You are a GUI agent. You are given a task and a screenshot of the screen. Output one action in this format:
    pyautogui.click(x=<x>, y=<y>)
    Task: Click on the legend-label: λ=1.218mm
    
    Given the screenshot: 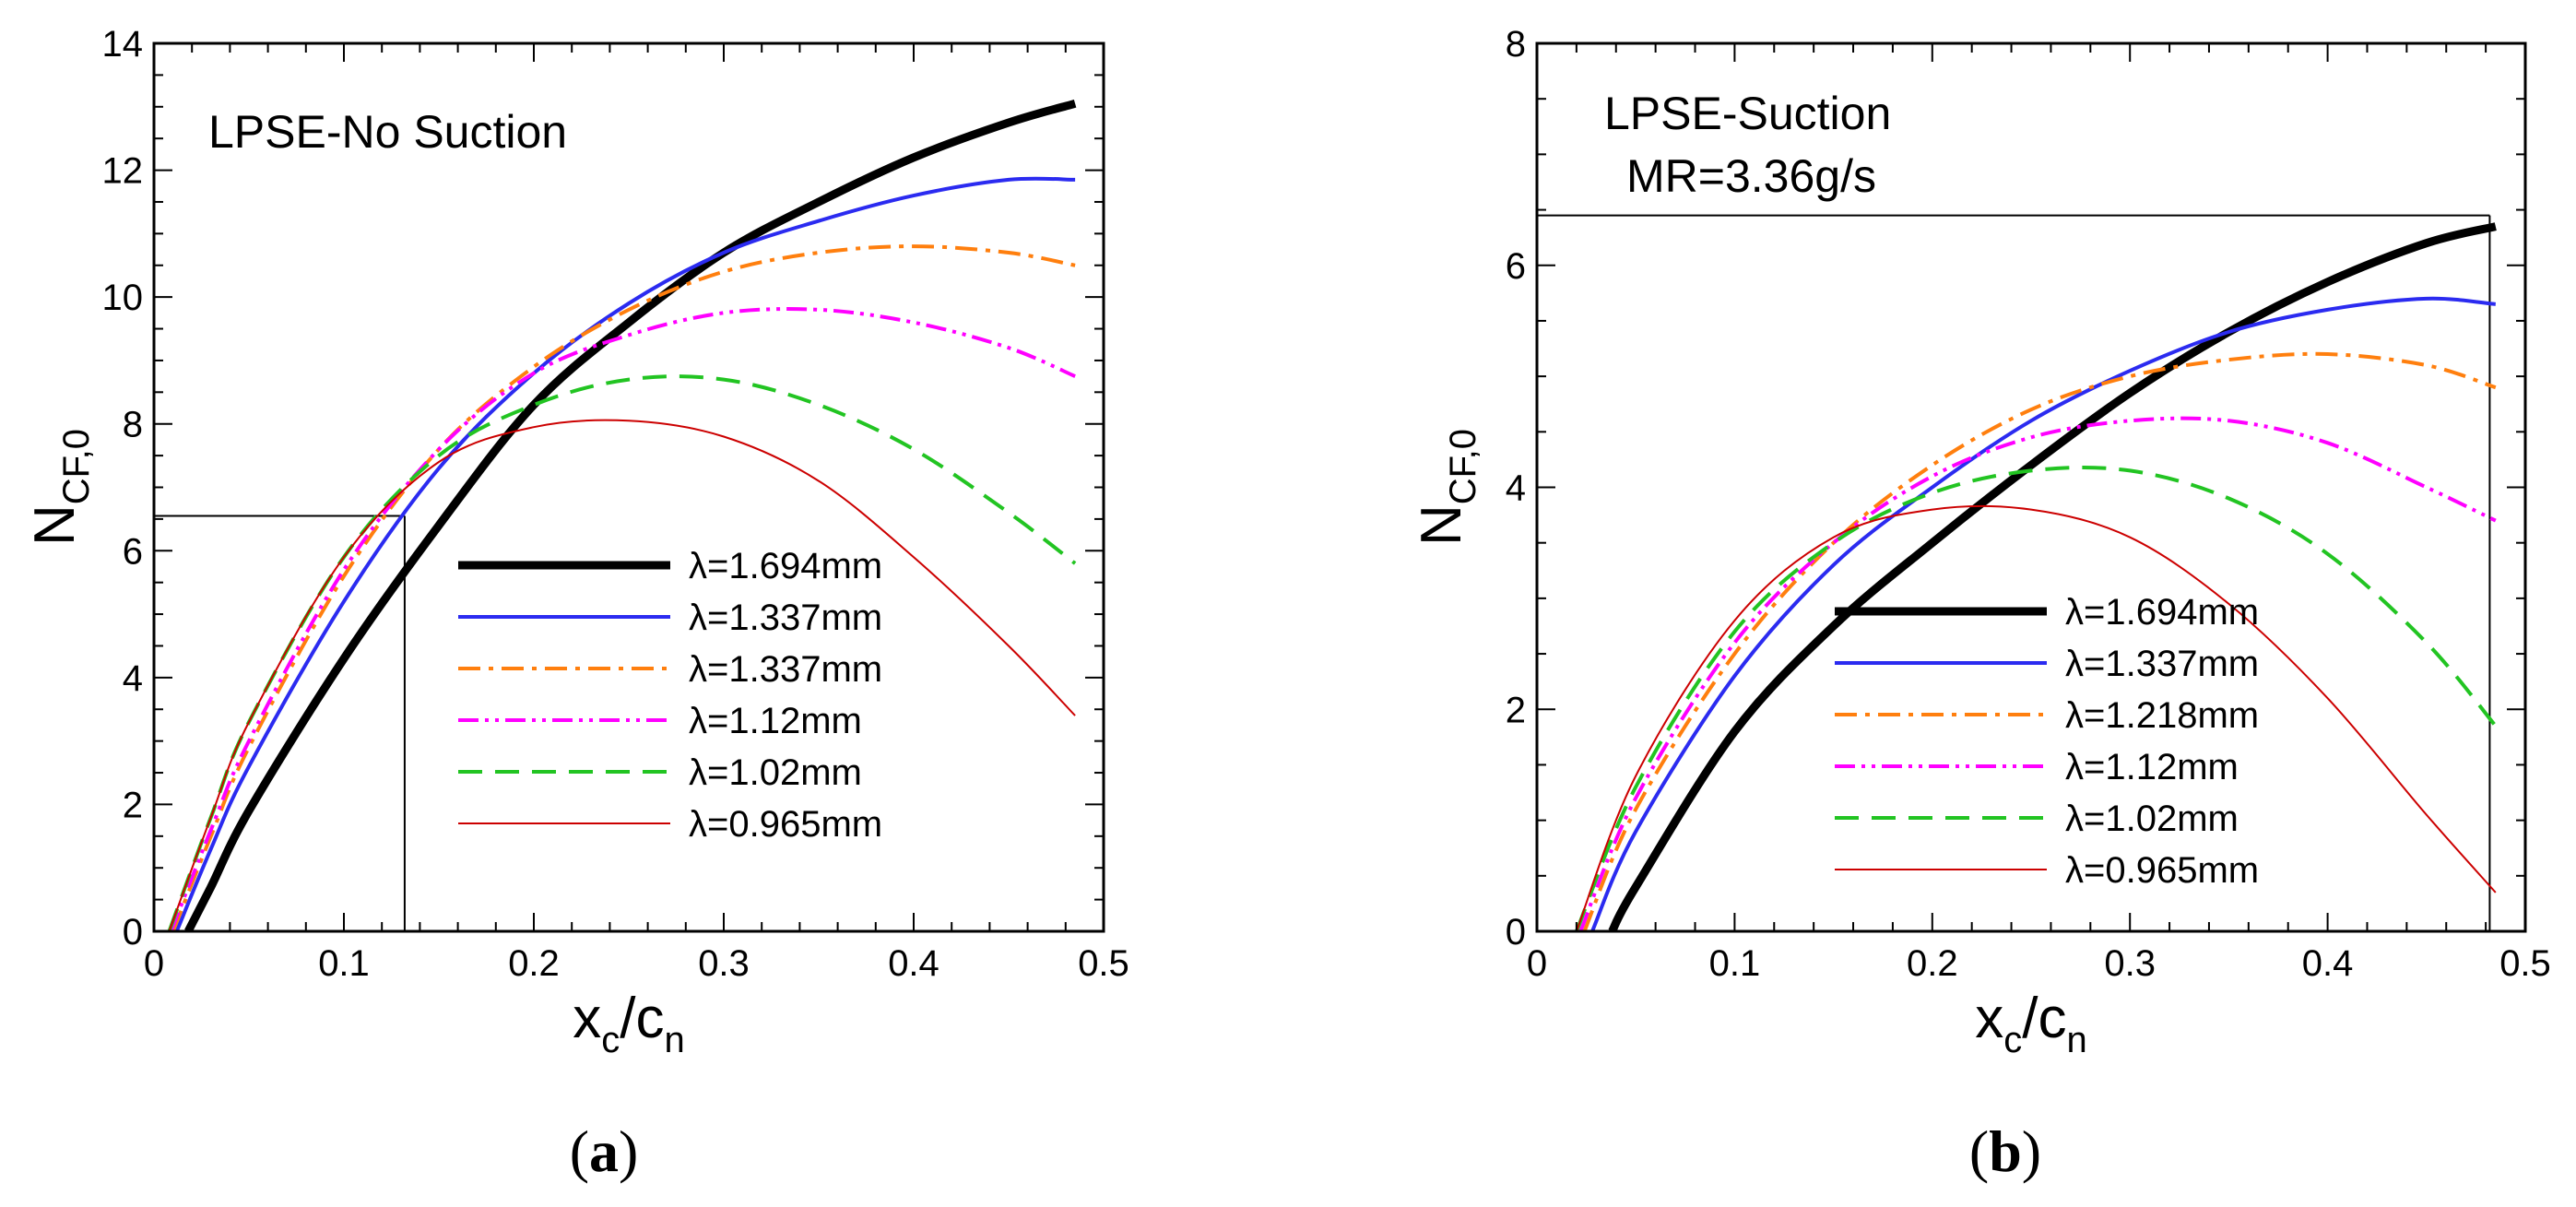 What is the action you would take?
    pyautogui.click(x=2162, y=716)
    